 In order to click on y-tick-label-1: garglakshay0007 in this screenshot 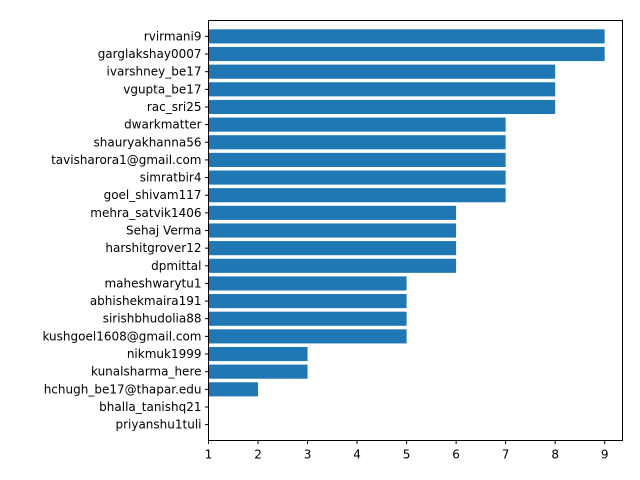, I will do `click(150, 54)`.